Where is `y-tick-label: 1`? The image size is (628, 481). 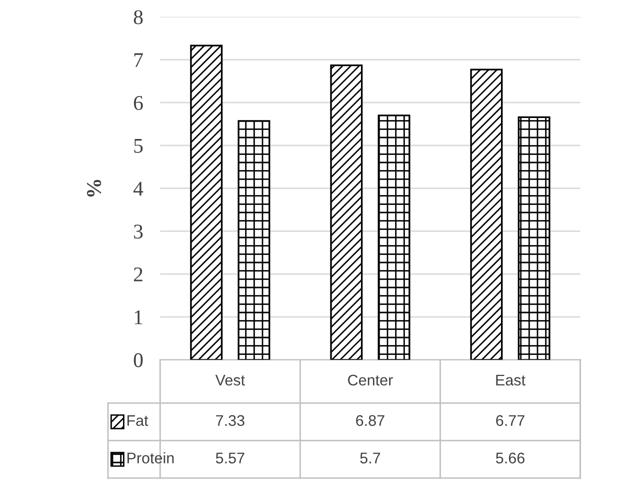
y-tick-label: 1 is located at coordinates (138, 317).